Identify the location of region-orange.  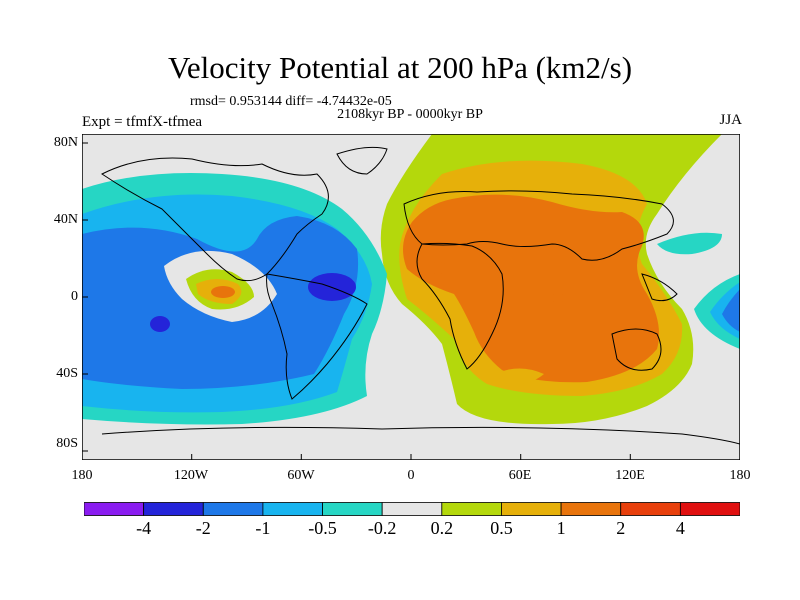
(531, 288).